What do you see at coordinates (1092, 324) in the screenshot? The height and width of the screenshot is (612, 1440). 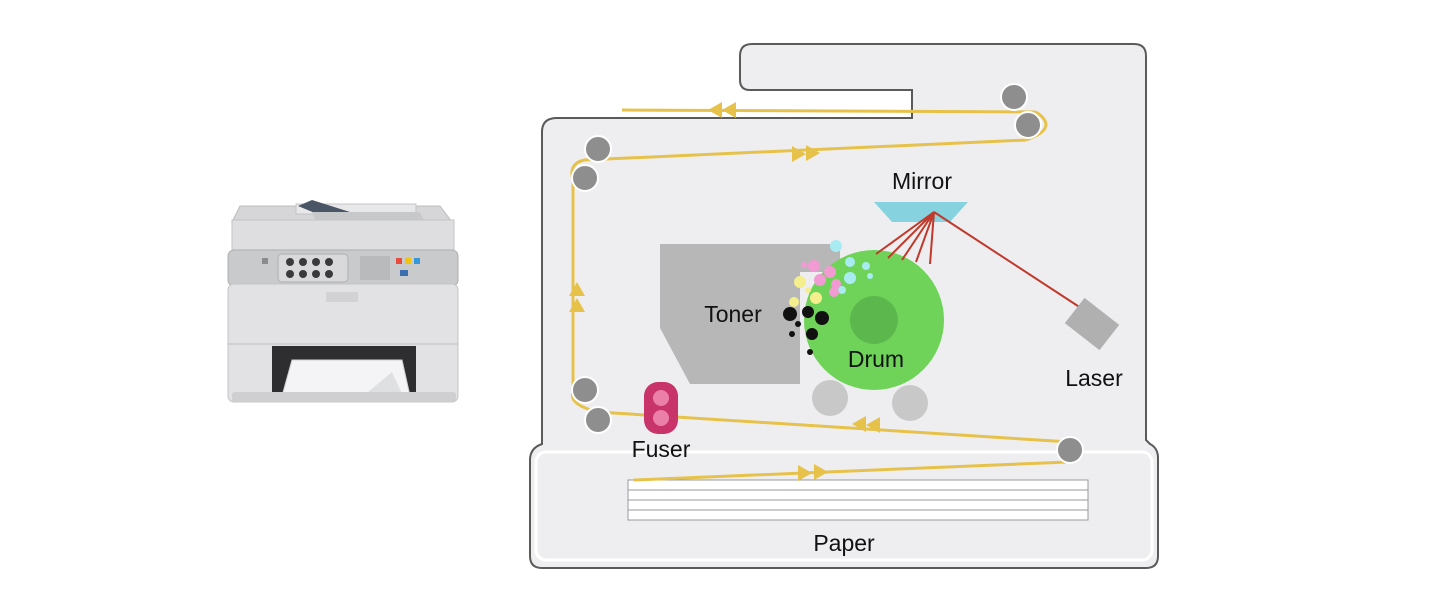 I see `laser-unit` at bounding box center [1092, 324].